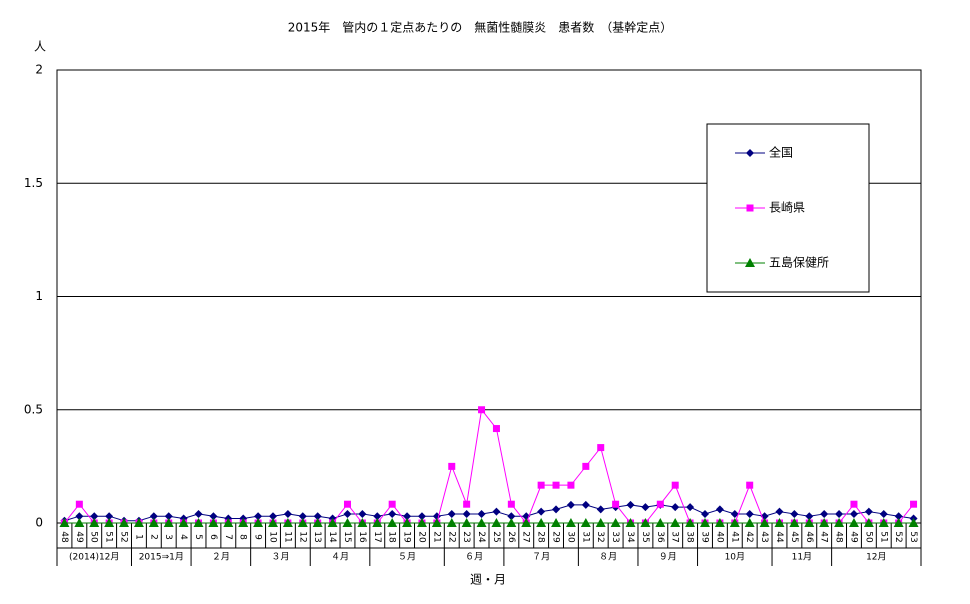 The height and width of the screenshot is (604, 970). I want to click on x-tick-label: 7, so click(228, 537).